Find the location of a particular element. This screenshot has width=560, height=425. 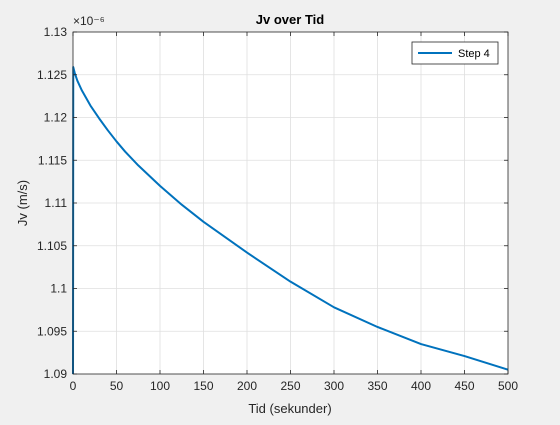

y-tick-label: 1.095 is located at coordinates (52, 331).